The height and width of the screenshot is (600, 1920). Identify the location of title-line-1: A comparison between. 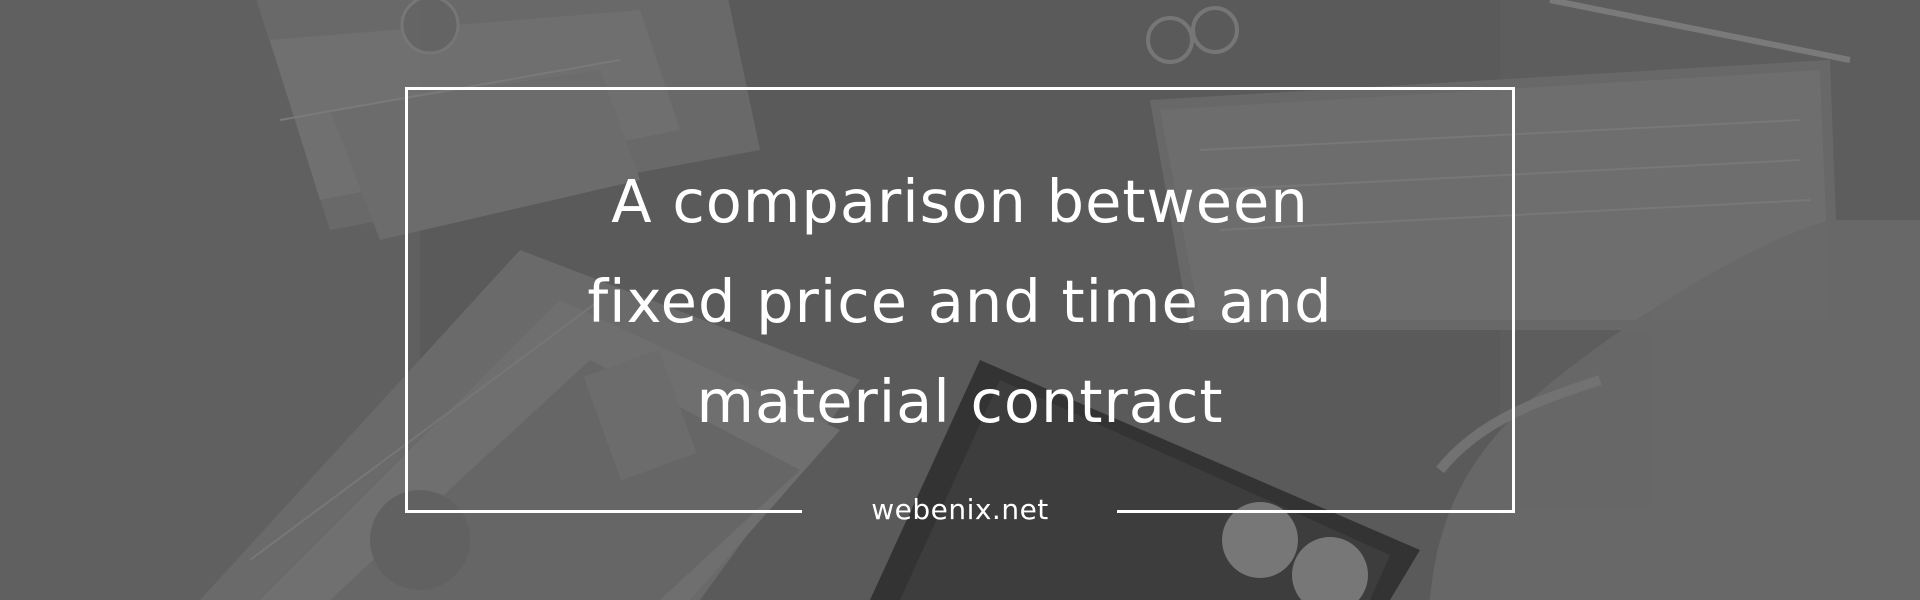
(960, 201).